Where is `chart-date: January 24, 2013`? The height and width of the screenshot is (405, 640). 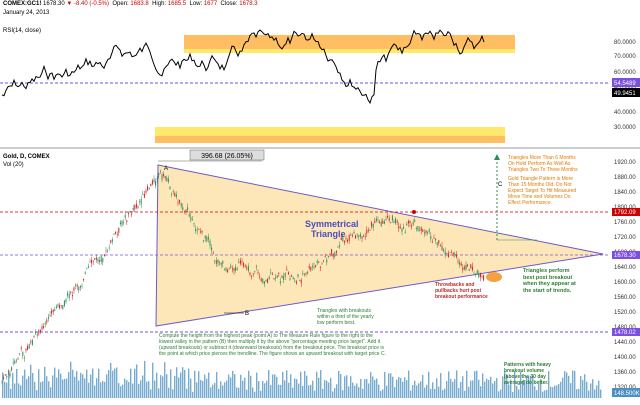
chart-date: January 24, 2013 is located at coordinates (26, 13).